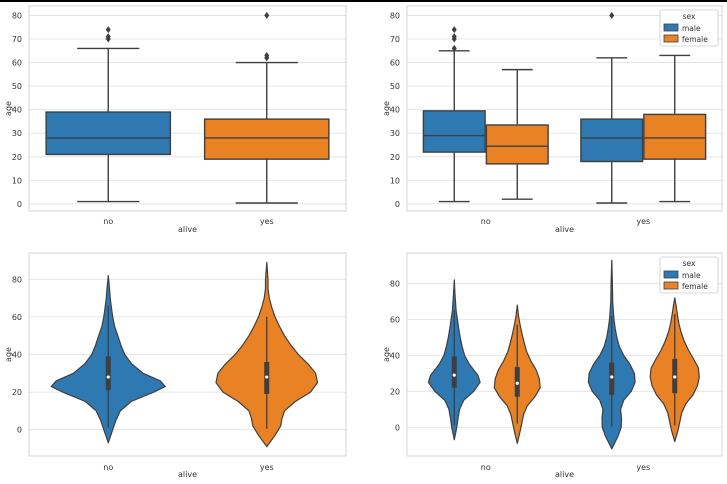 The image size is (727, 484). I want to click on top-border-line, so click(363, 1).